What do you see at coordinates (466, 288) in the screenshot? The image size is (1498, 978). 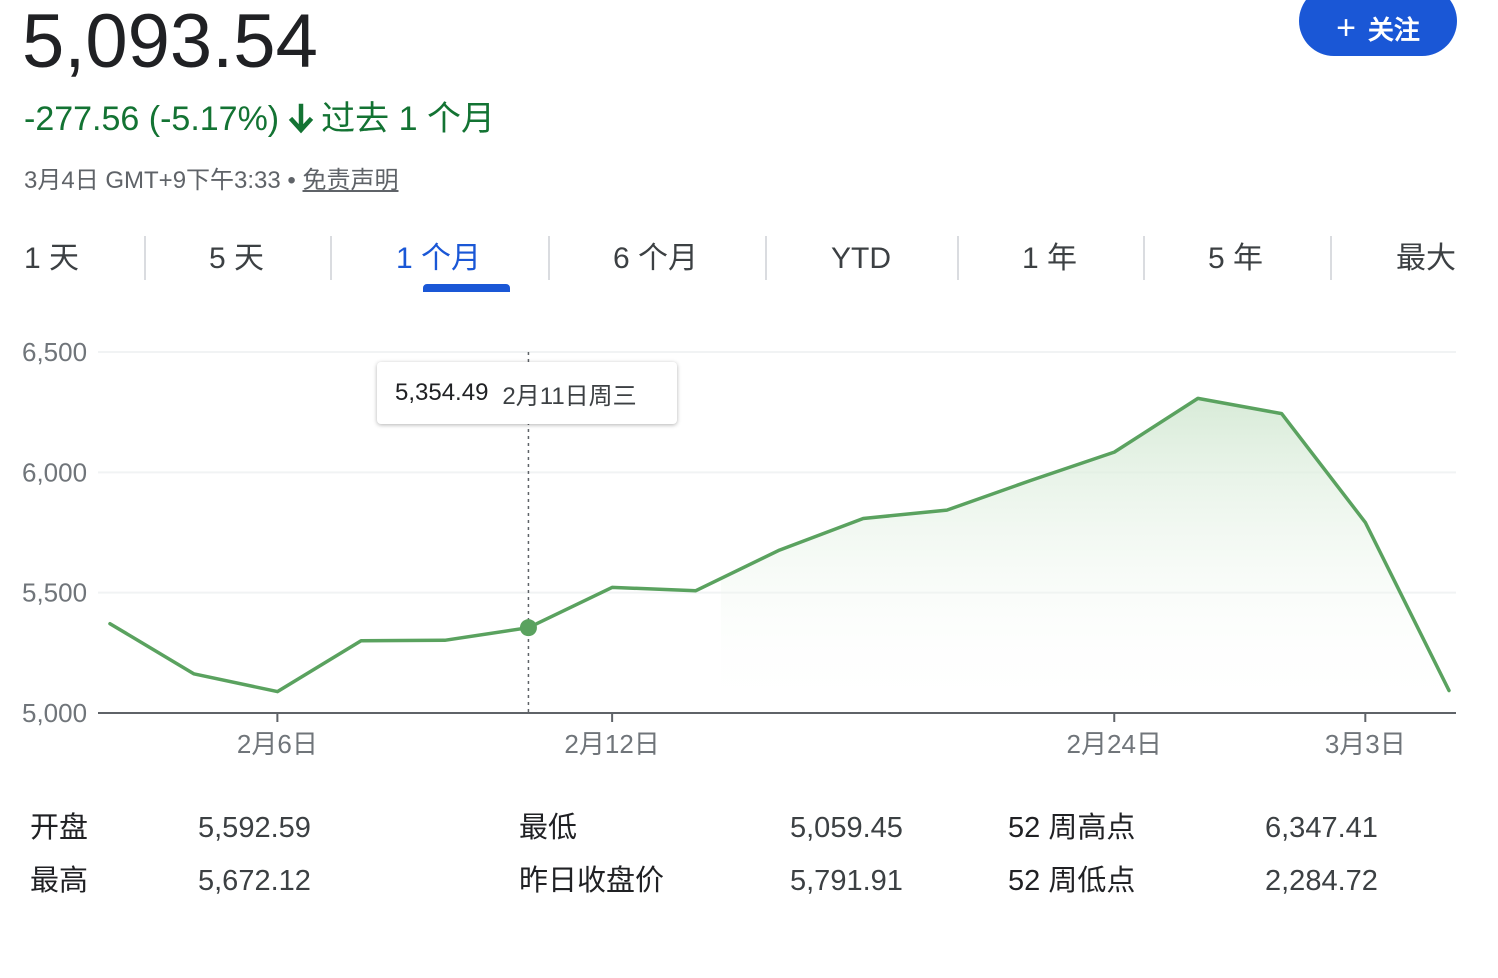 I see `active-tab-indicator` at bounding box center [466, 288].